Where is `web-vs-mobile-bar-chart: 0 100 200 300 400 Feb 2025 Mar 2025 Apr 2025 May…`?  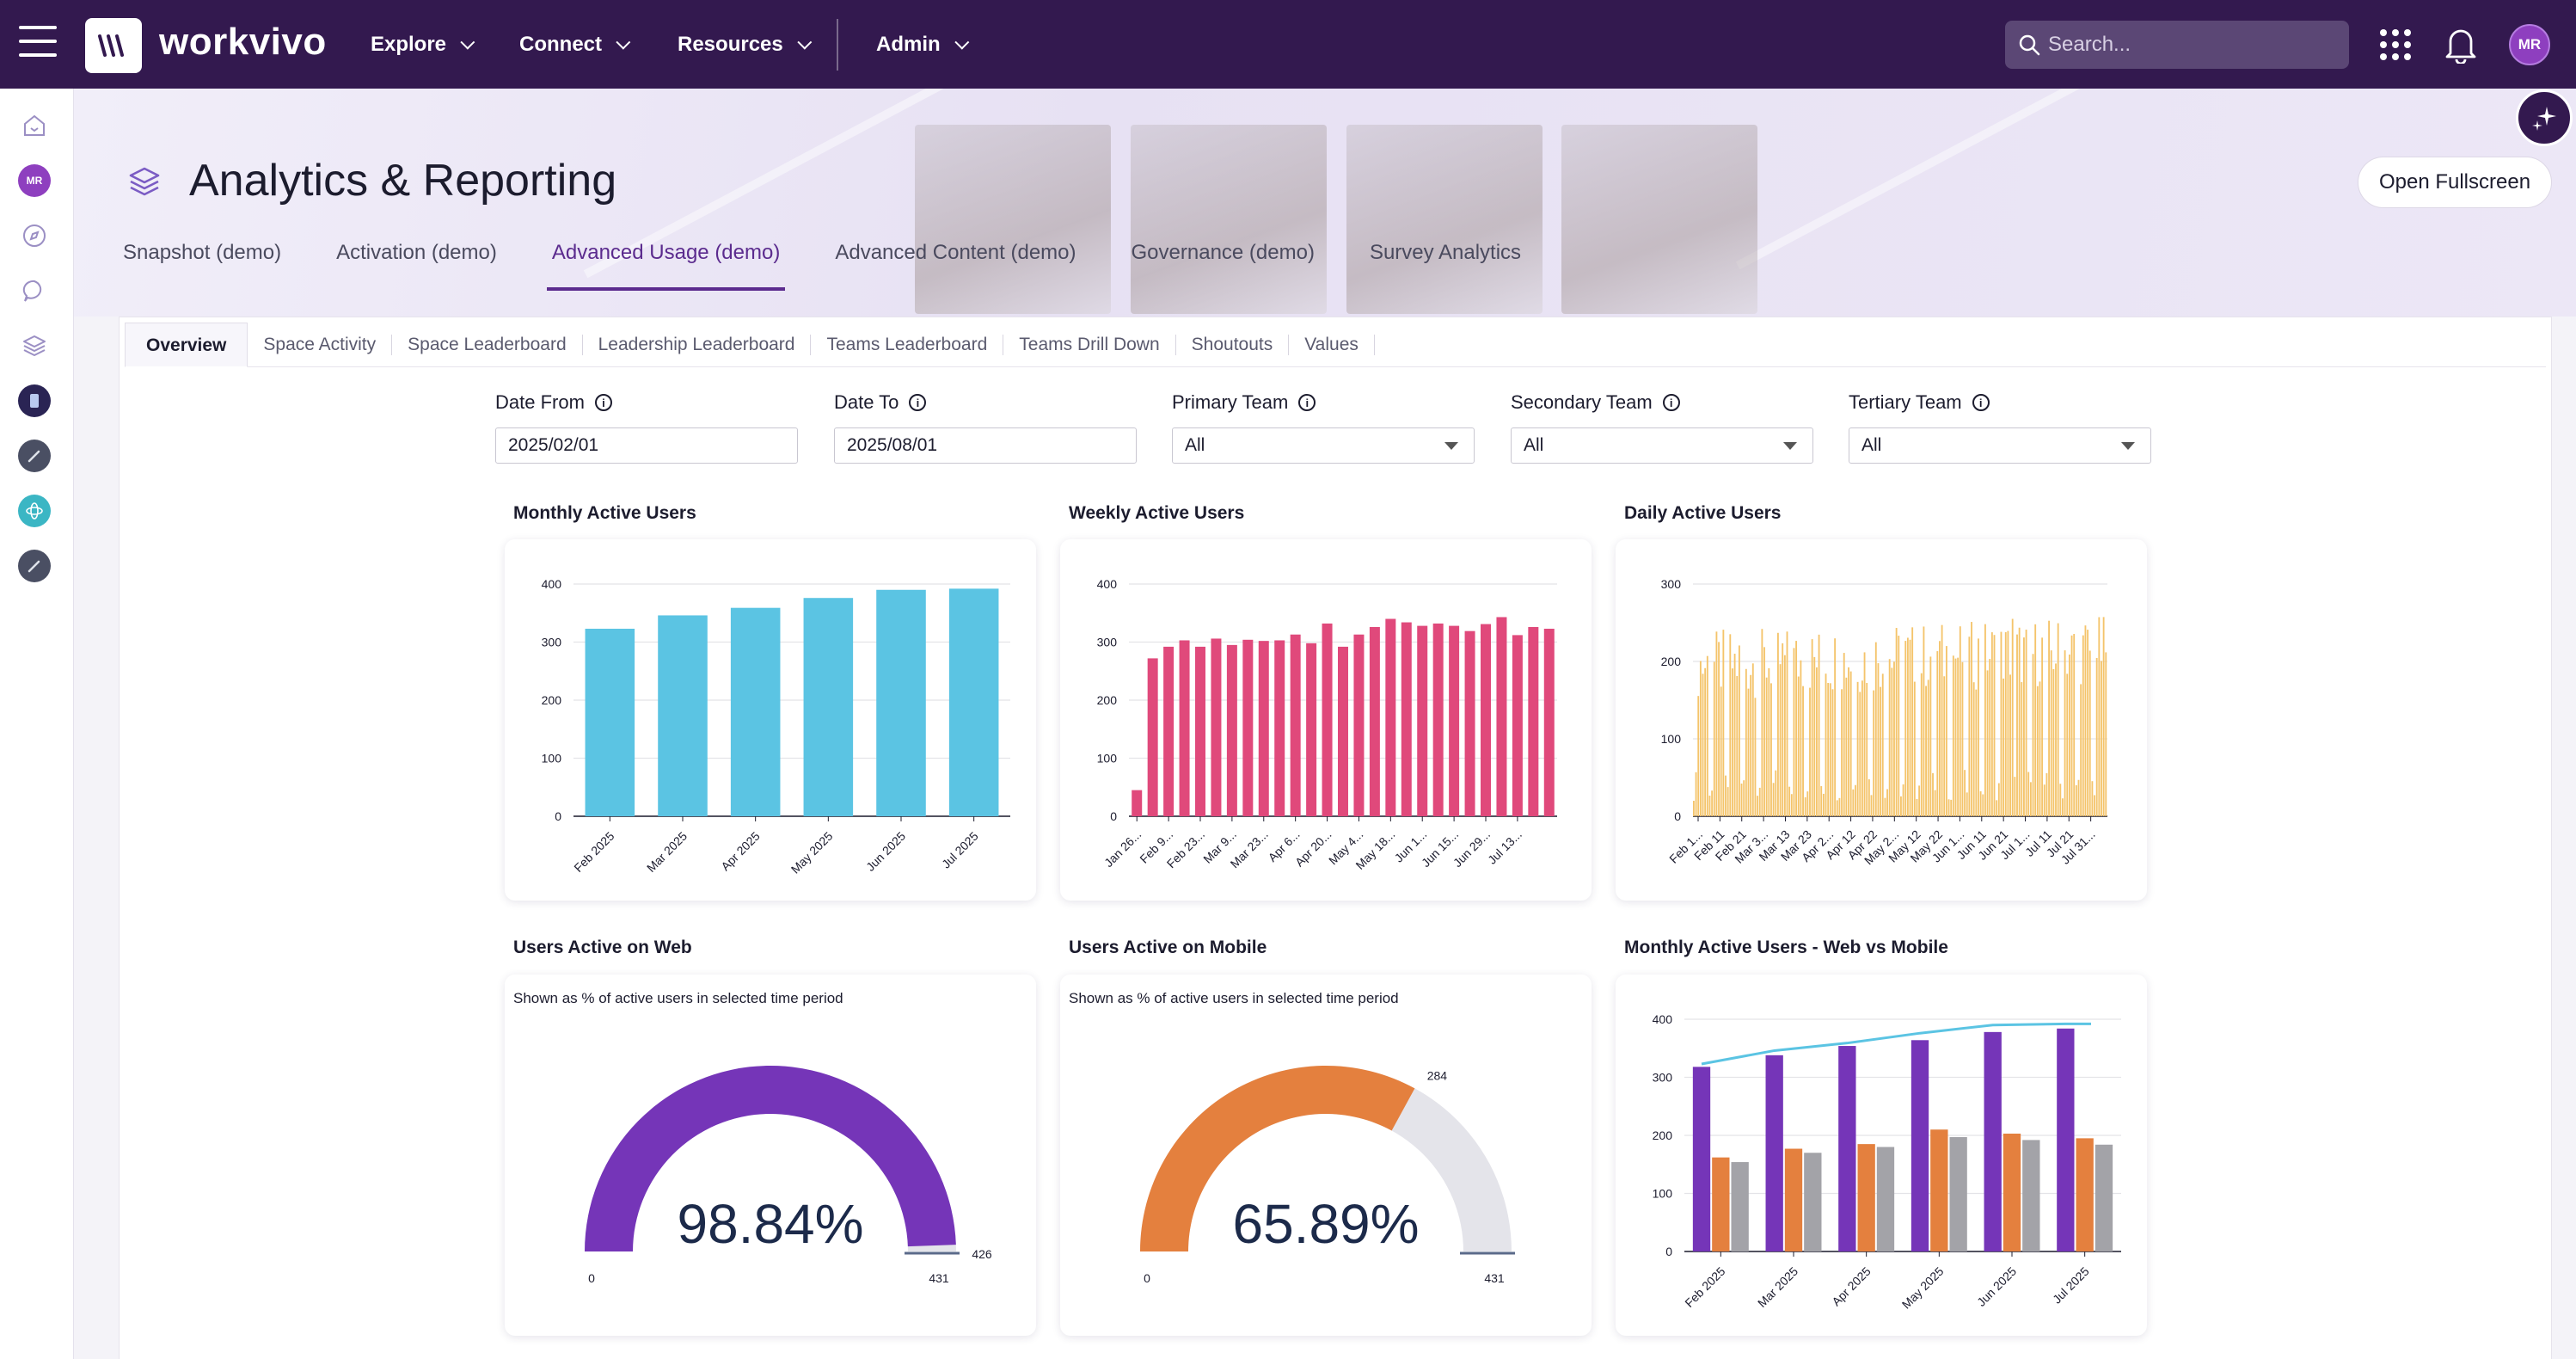 web-vs-mobile-bar-chart: 0 100 200 300 400 Feb 2025 Mar 2025 Apr 2025 May… is located at coordinates (1887, 1162).